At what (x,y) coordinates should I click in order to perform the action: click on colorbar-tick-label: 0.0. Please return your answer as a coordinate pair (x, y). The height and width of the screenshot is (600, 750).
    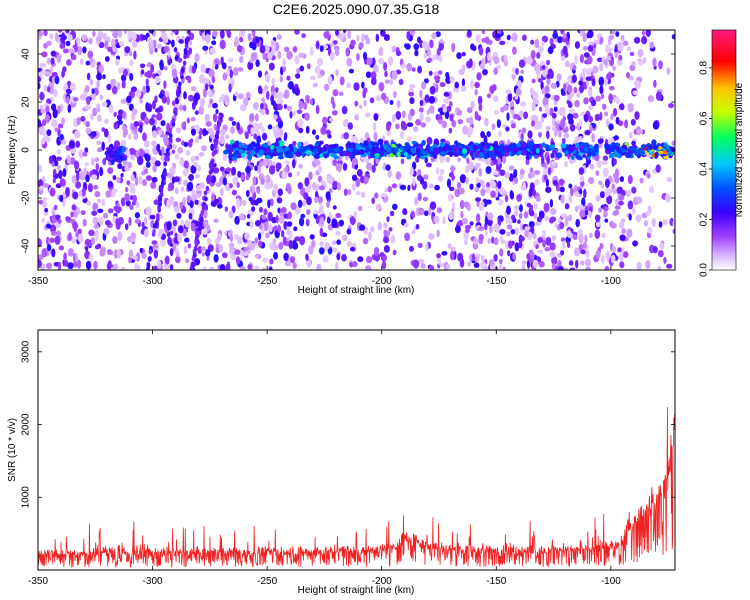
    Looking at the image, I should click on (704, 270).